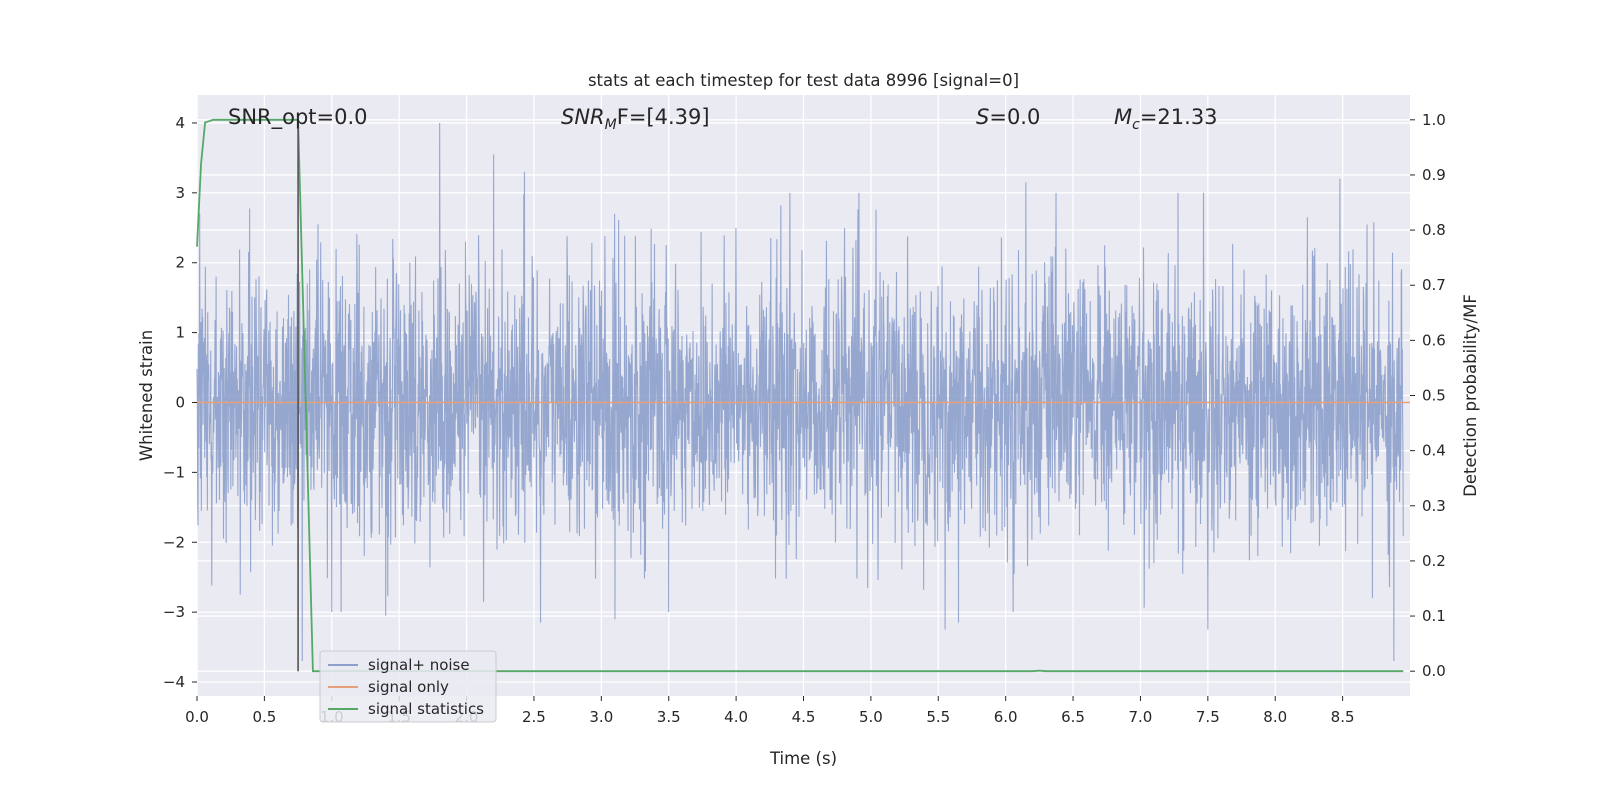  What do you see at coordinates (174, 542) in the screenshot?
I see `y-tick-label: −2` at bounding box center [174, 542].